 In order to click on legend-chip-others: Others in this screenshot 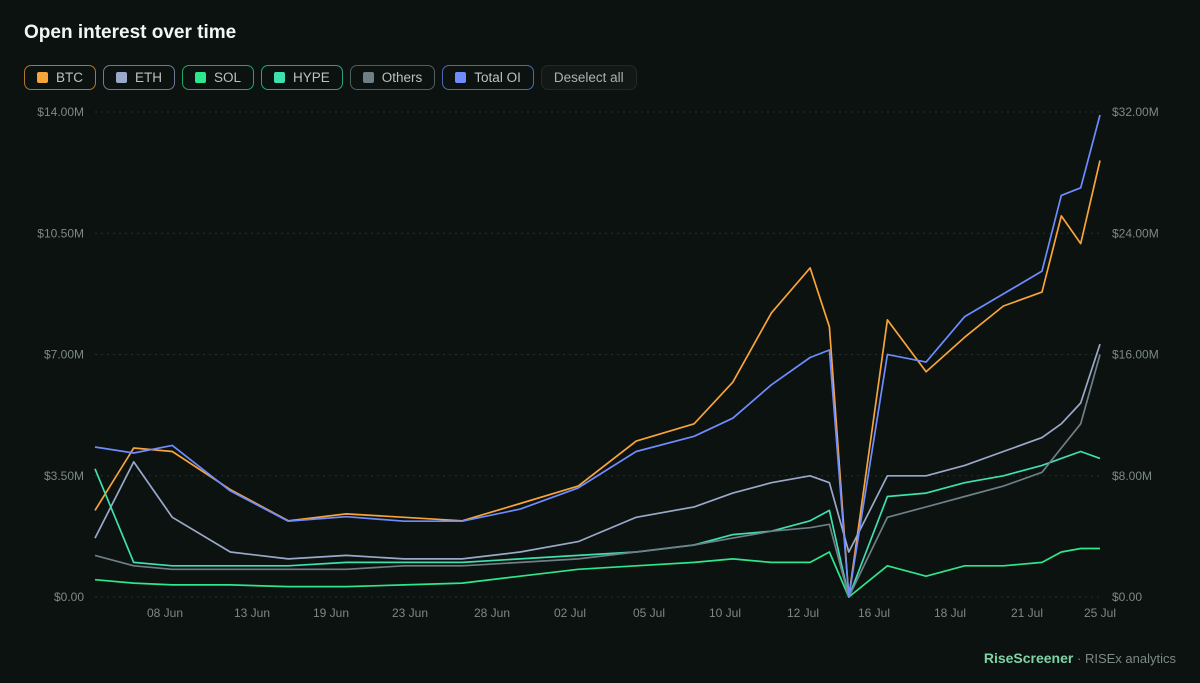, I will do `click(392, 77)`.